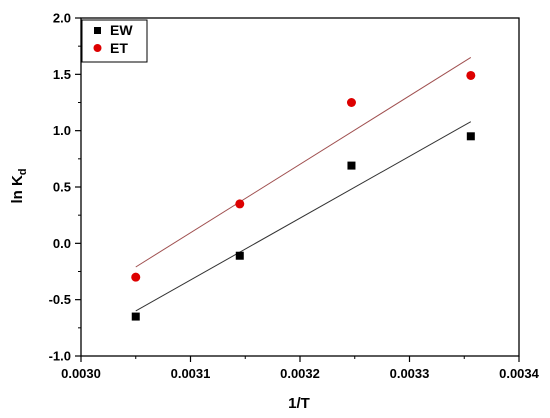  Describe the element at coordinates (62, 243) in the screenshot. I see `y-tick-label: 0.0` at that location.